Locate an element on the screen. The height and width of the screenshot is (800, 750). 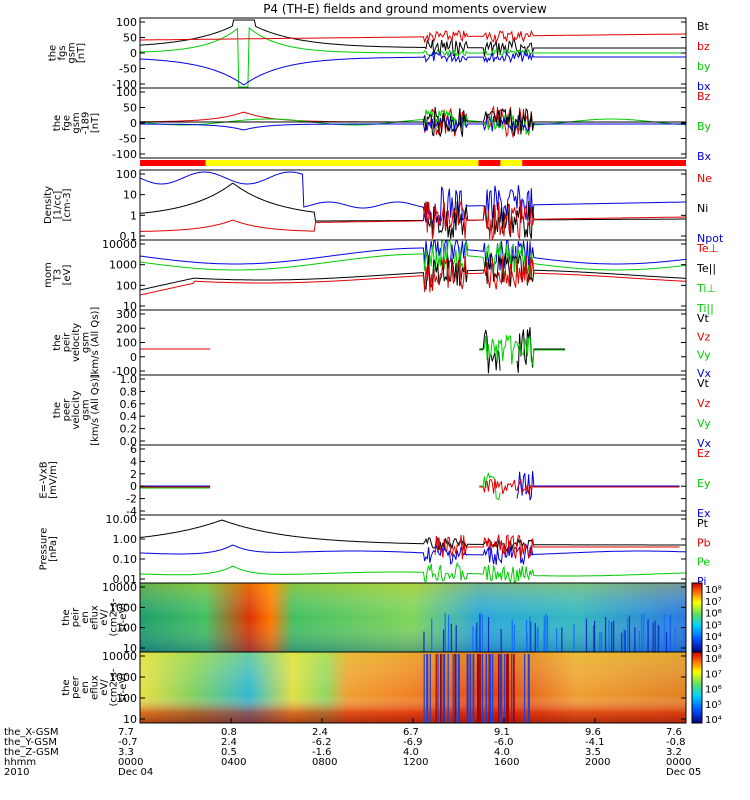
x-tick-label: 4.0 is located at coordinates (502, 752).